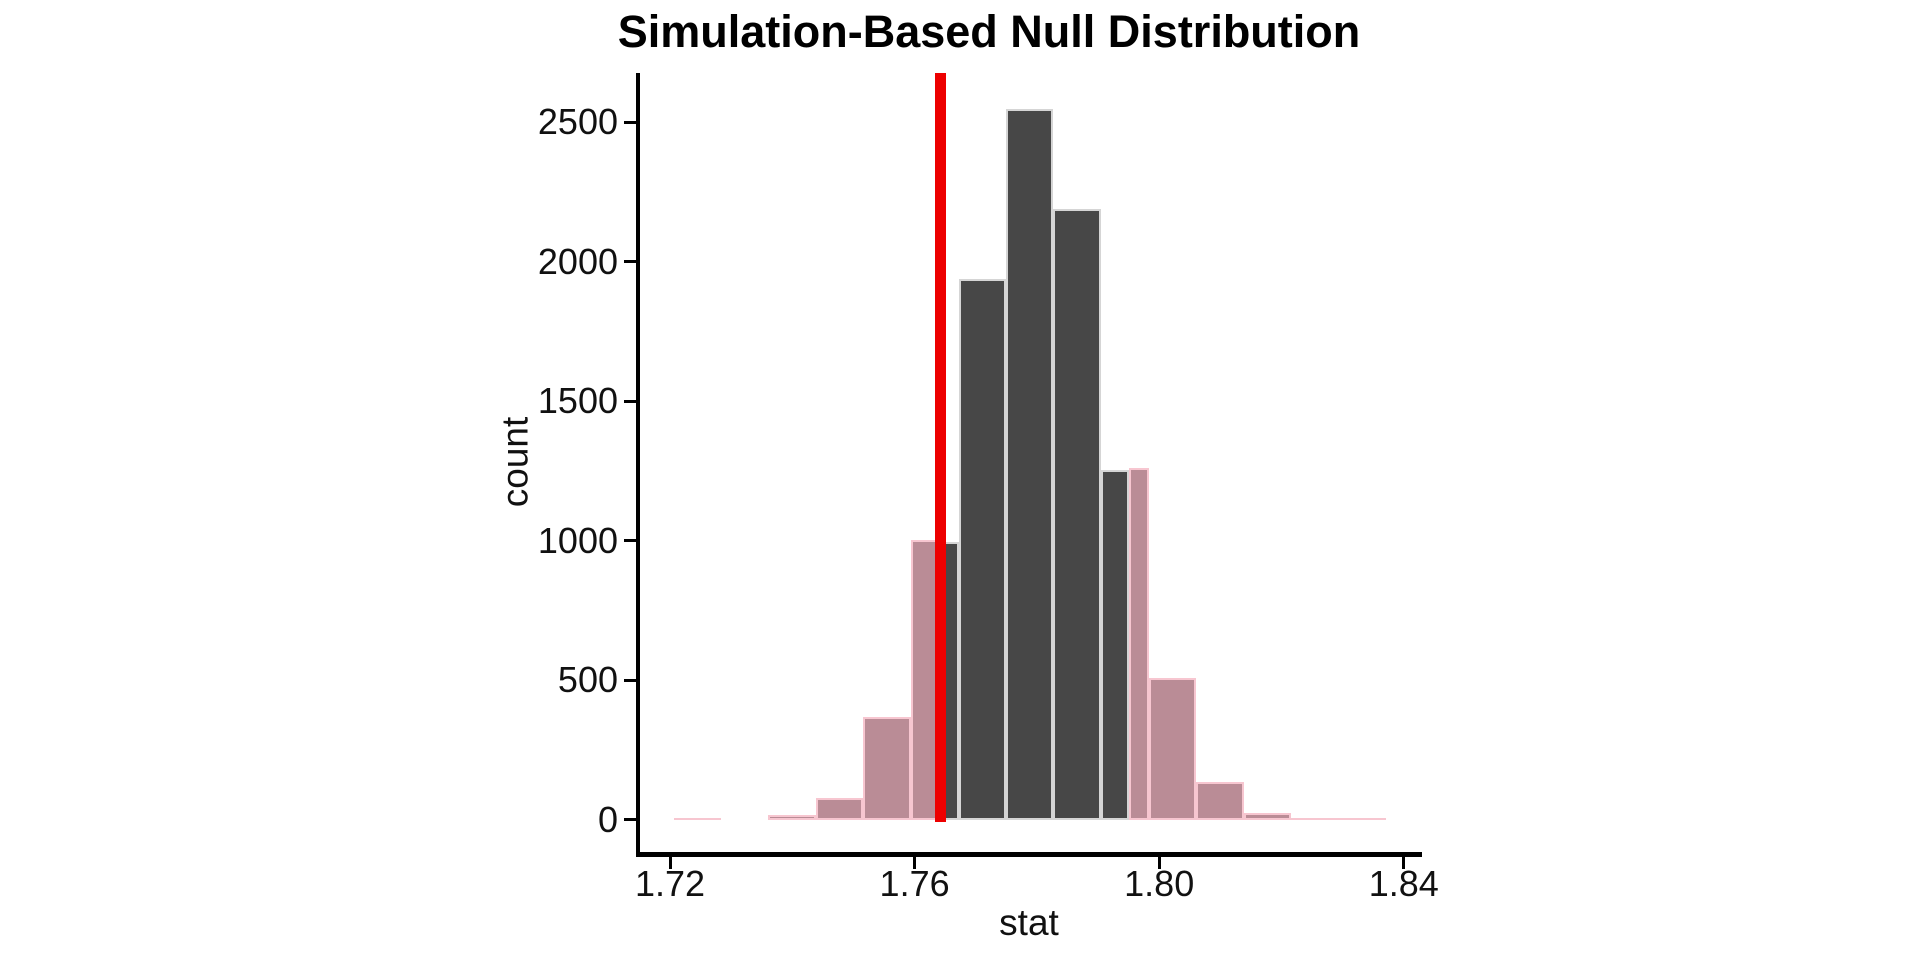 The width and height of the screenshot is (1920, 960). I want to click on observed-stat-line, so click(940, 447).